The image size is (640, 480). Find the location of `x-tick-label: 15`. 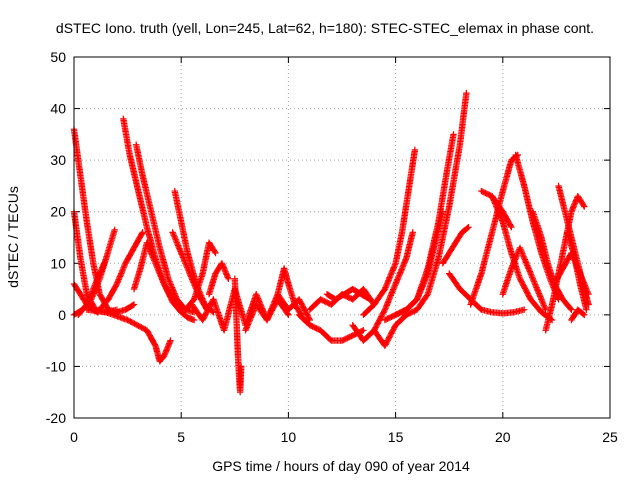

x-tick-label: 15 is located at coordinates (396, 437).